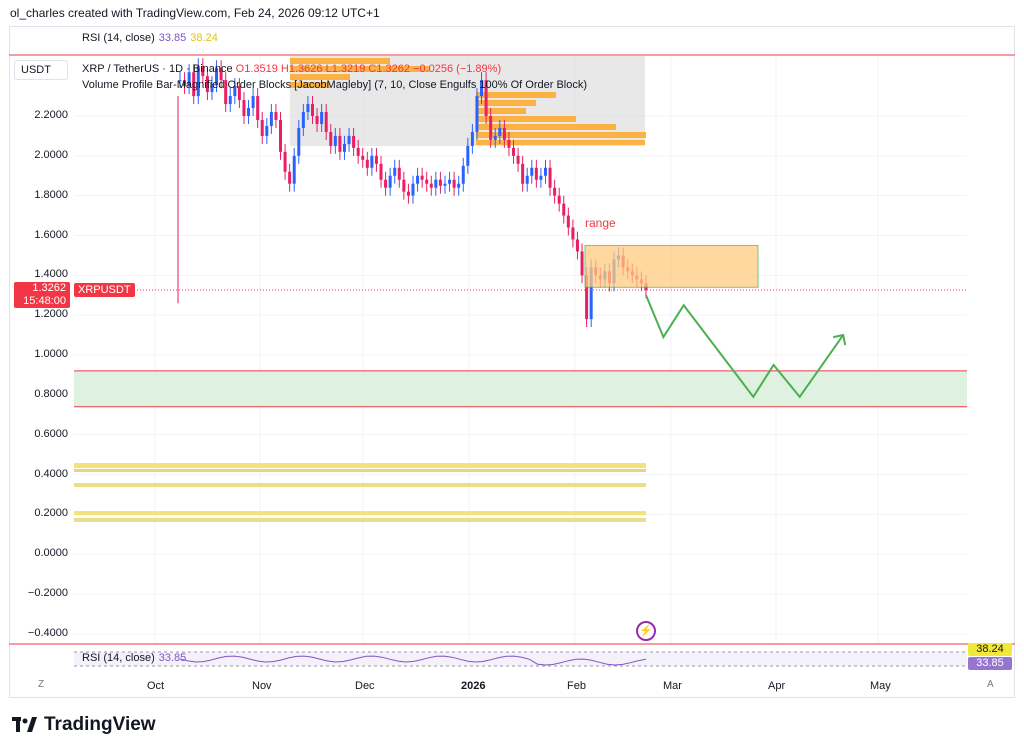 The image size is (1024, 751). Describe the element at coordinates (51, 393) in the screenshot. I see `price-tick-label: 0.8000` at that location.